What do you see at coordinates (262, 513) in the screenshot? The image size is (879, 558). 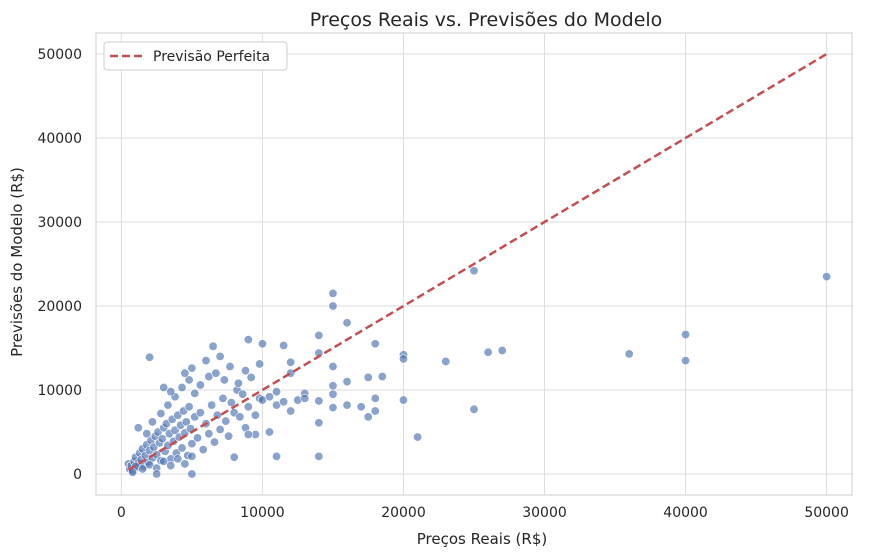 I see `x-tick-label: 10000` at bounding box center [262, 513].